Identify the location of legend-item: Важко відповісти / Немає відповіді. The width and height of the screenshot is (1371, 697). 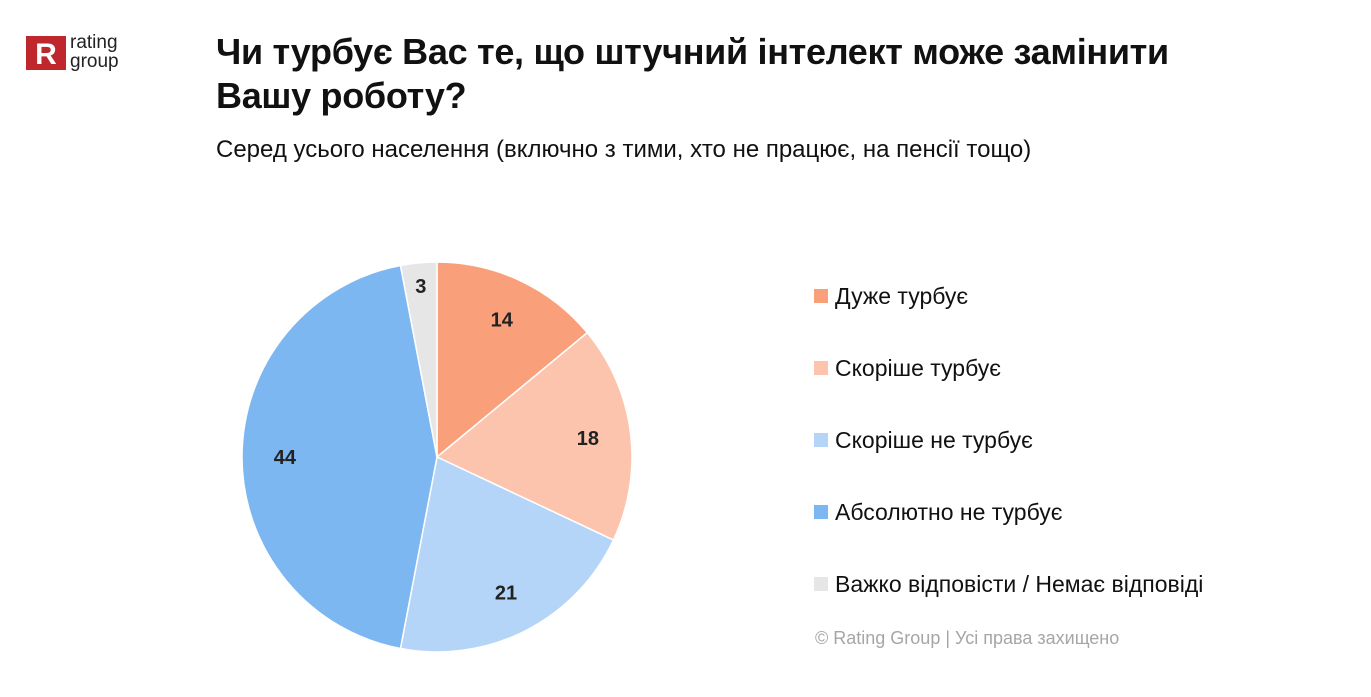
(1008, 584).